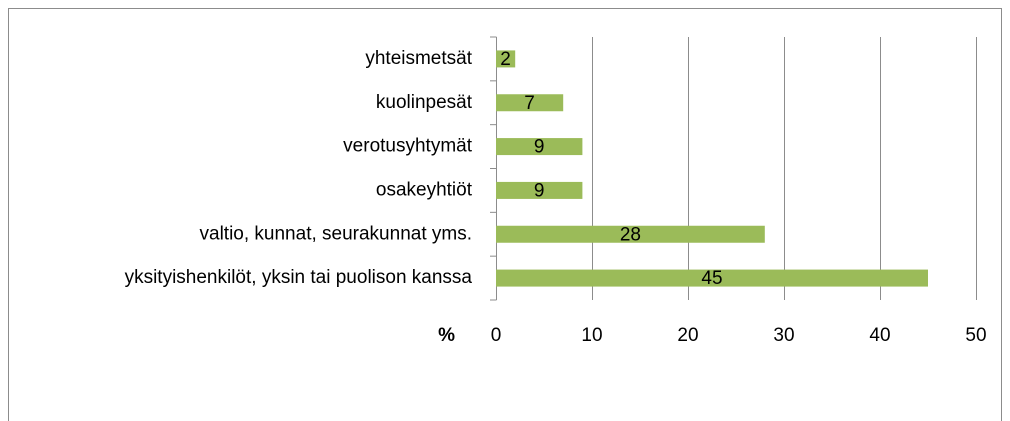 The height and width of the screenshot is (421, 1010). I want to click on x-tick-label: 0, so click(496, 335).